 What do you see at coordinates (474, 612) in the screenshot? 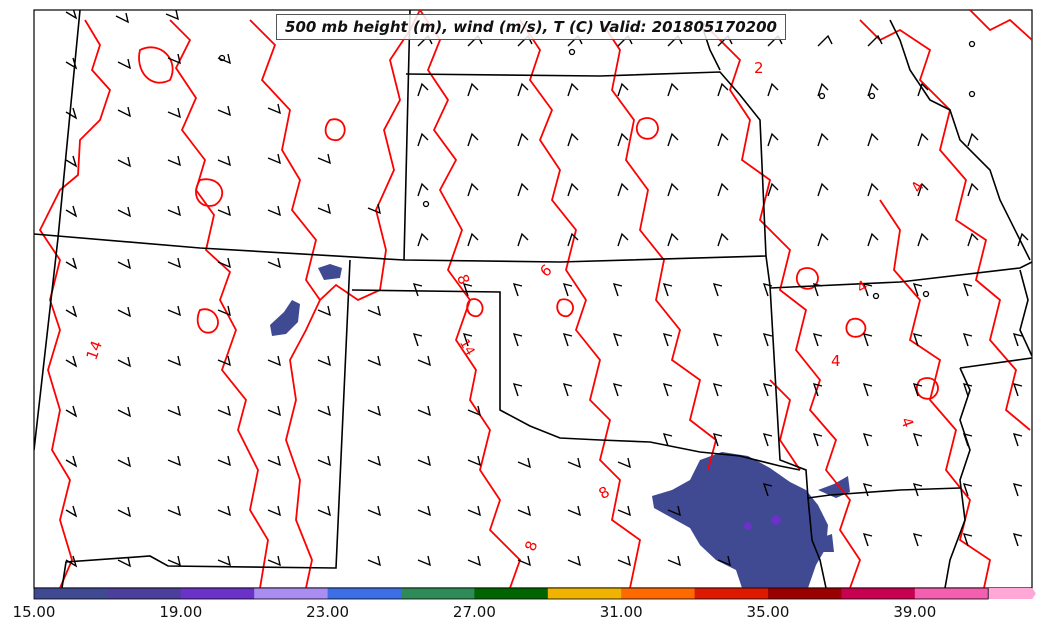
I see `colorbar-tick-label: 27.00` at bounding box center [474, 612].